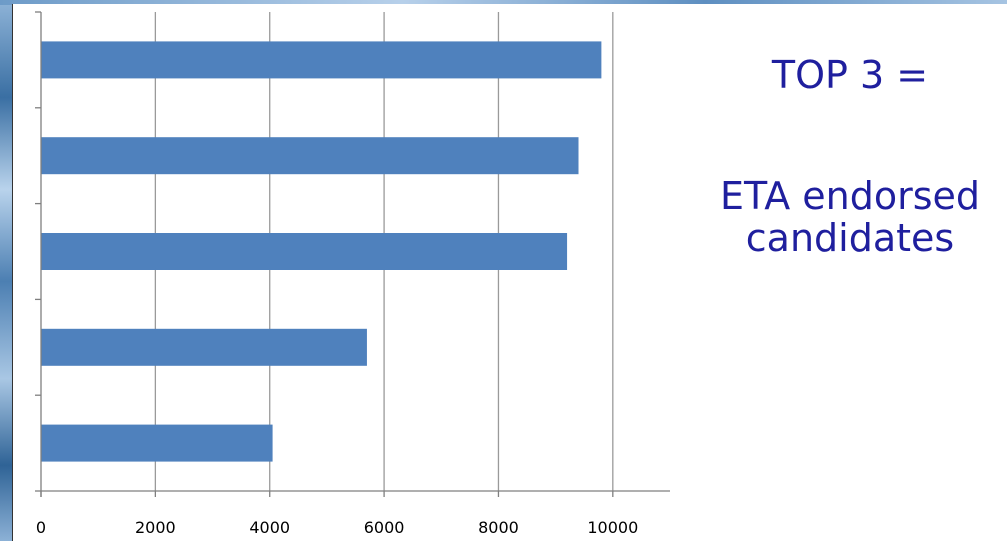 This screenshot has height=541, width=1007. What do you see at coordinates (850, 237) in the screenshot?
I see `annotation-line3: candidates` at bounding box center [850, 237].